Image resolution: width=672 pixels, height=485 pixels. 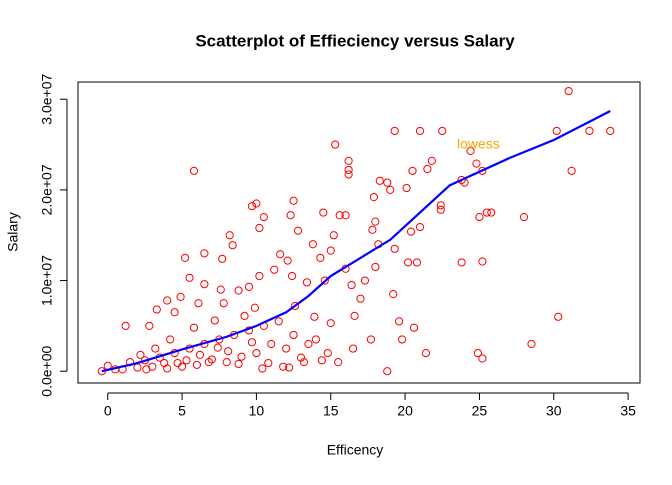 What do you see at coordinates (355, 450) in the screenshot?
I see `x-axis-label: Efficency` at bounding box center [355, 450].